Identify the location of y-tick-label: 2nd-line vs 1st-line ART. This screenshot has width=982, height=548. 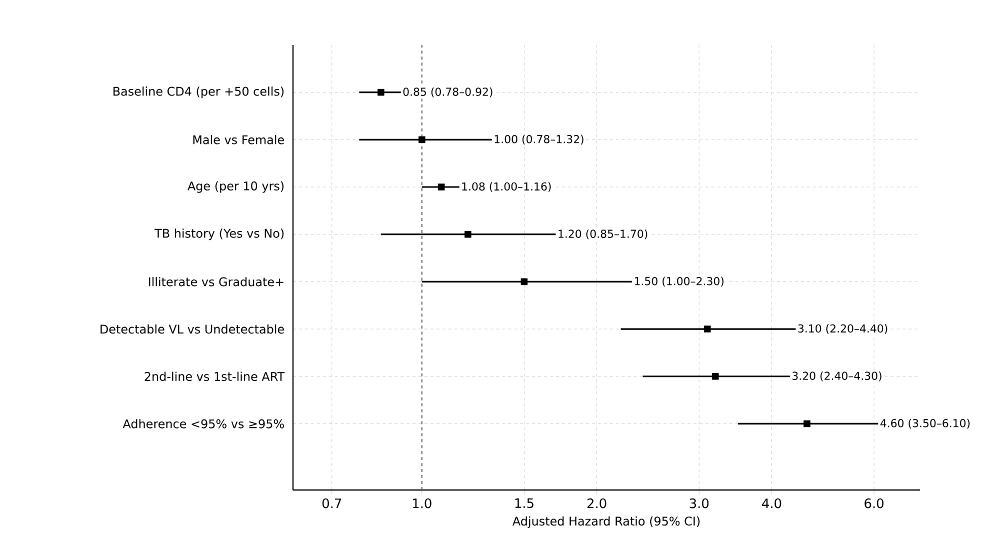
(214, 376).